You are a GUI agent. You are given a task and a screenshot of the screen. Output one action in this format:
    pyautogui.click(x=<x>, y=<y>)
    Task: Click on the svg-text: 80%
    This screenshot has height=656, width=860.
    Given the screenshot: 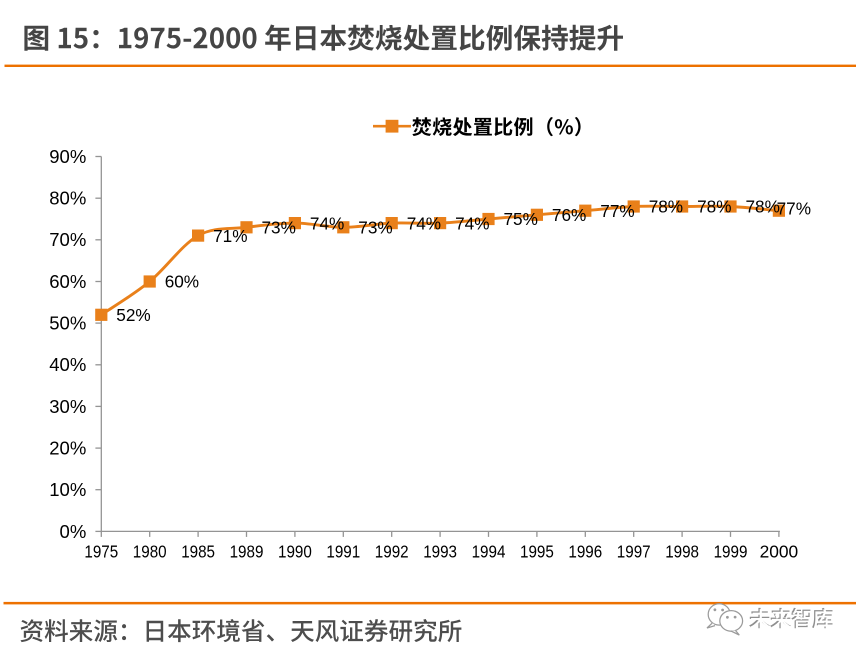 What is the action you would take?
    pyautogui.click(x=67, y=198)
    